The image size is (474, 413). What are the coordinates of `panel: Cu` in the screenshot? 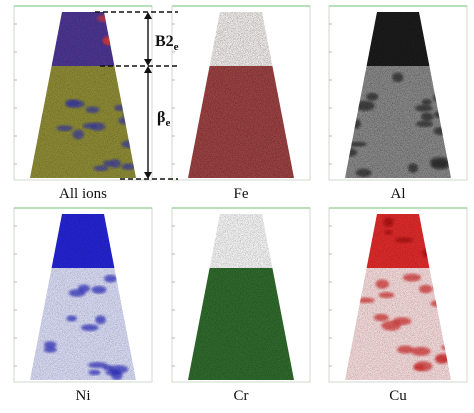 It's located at (398, 305).